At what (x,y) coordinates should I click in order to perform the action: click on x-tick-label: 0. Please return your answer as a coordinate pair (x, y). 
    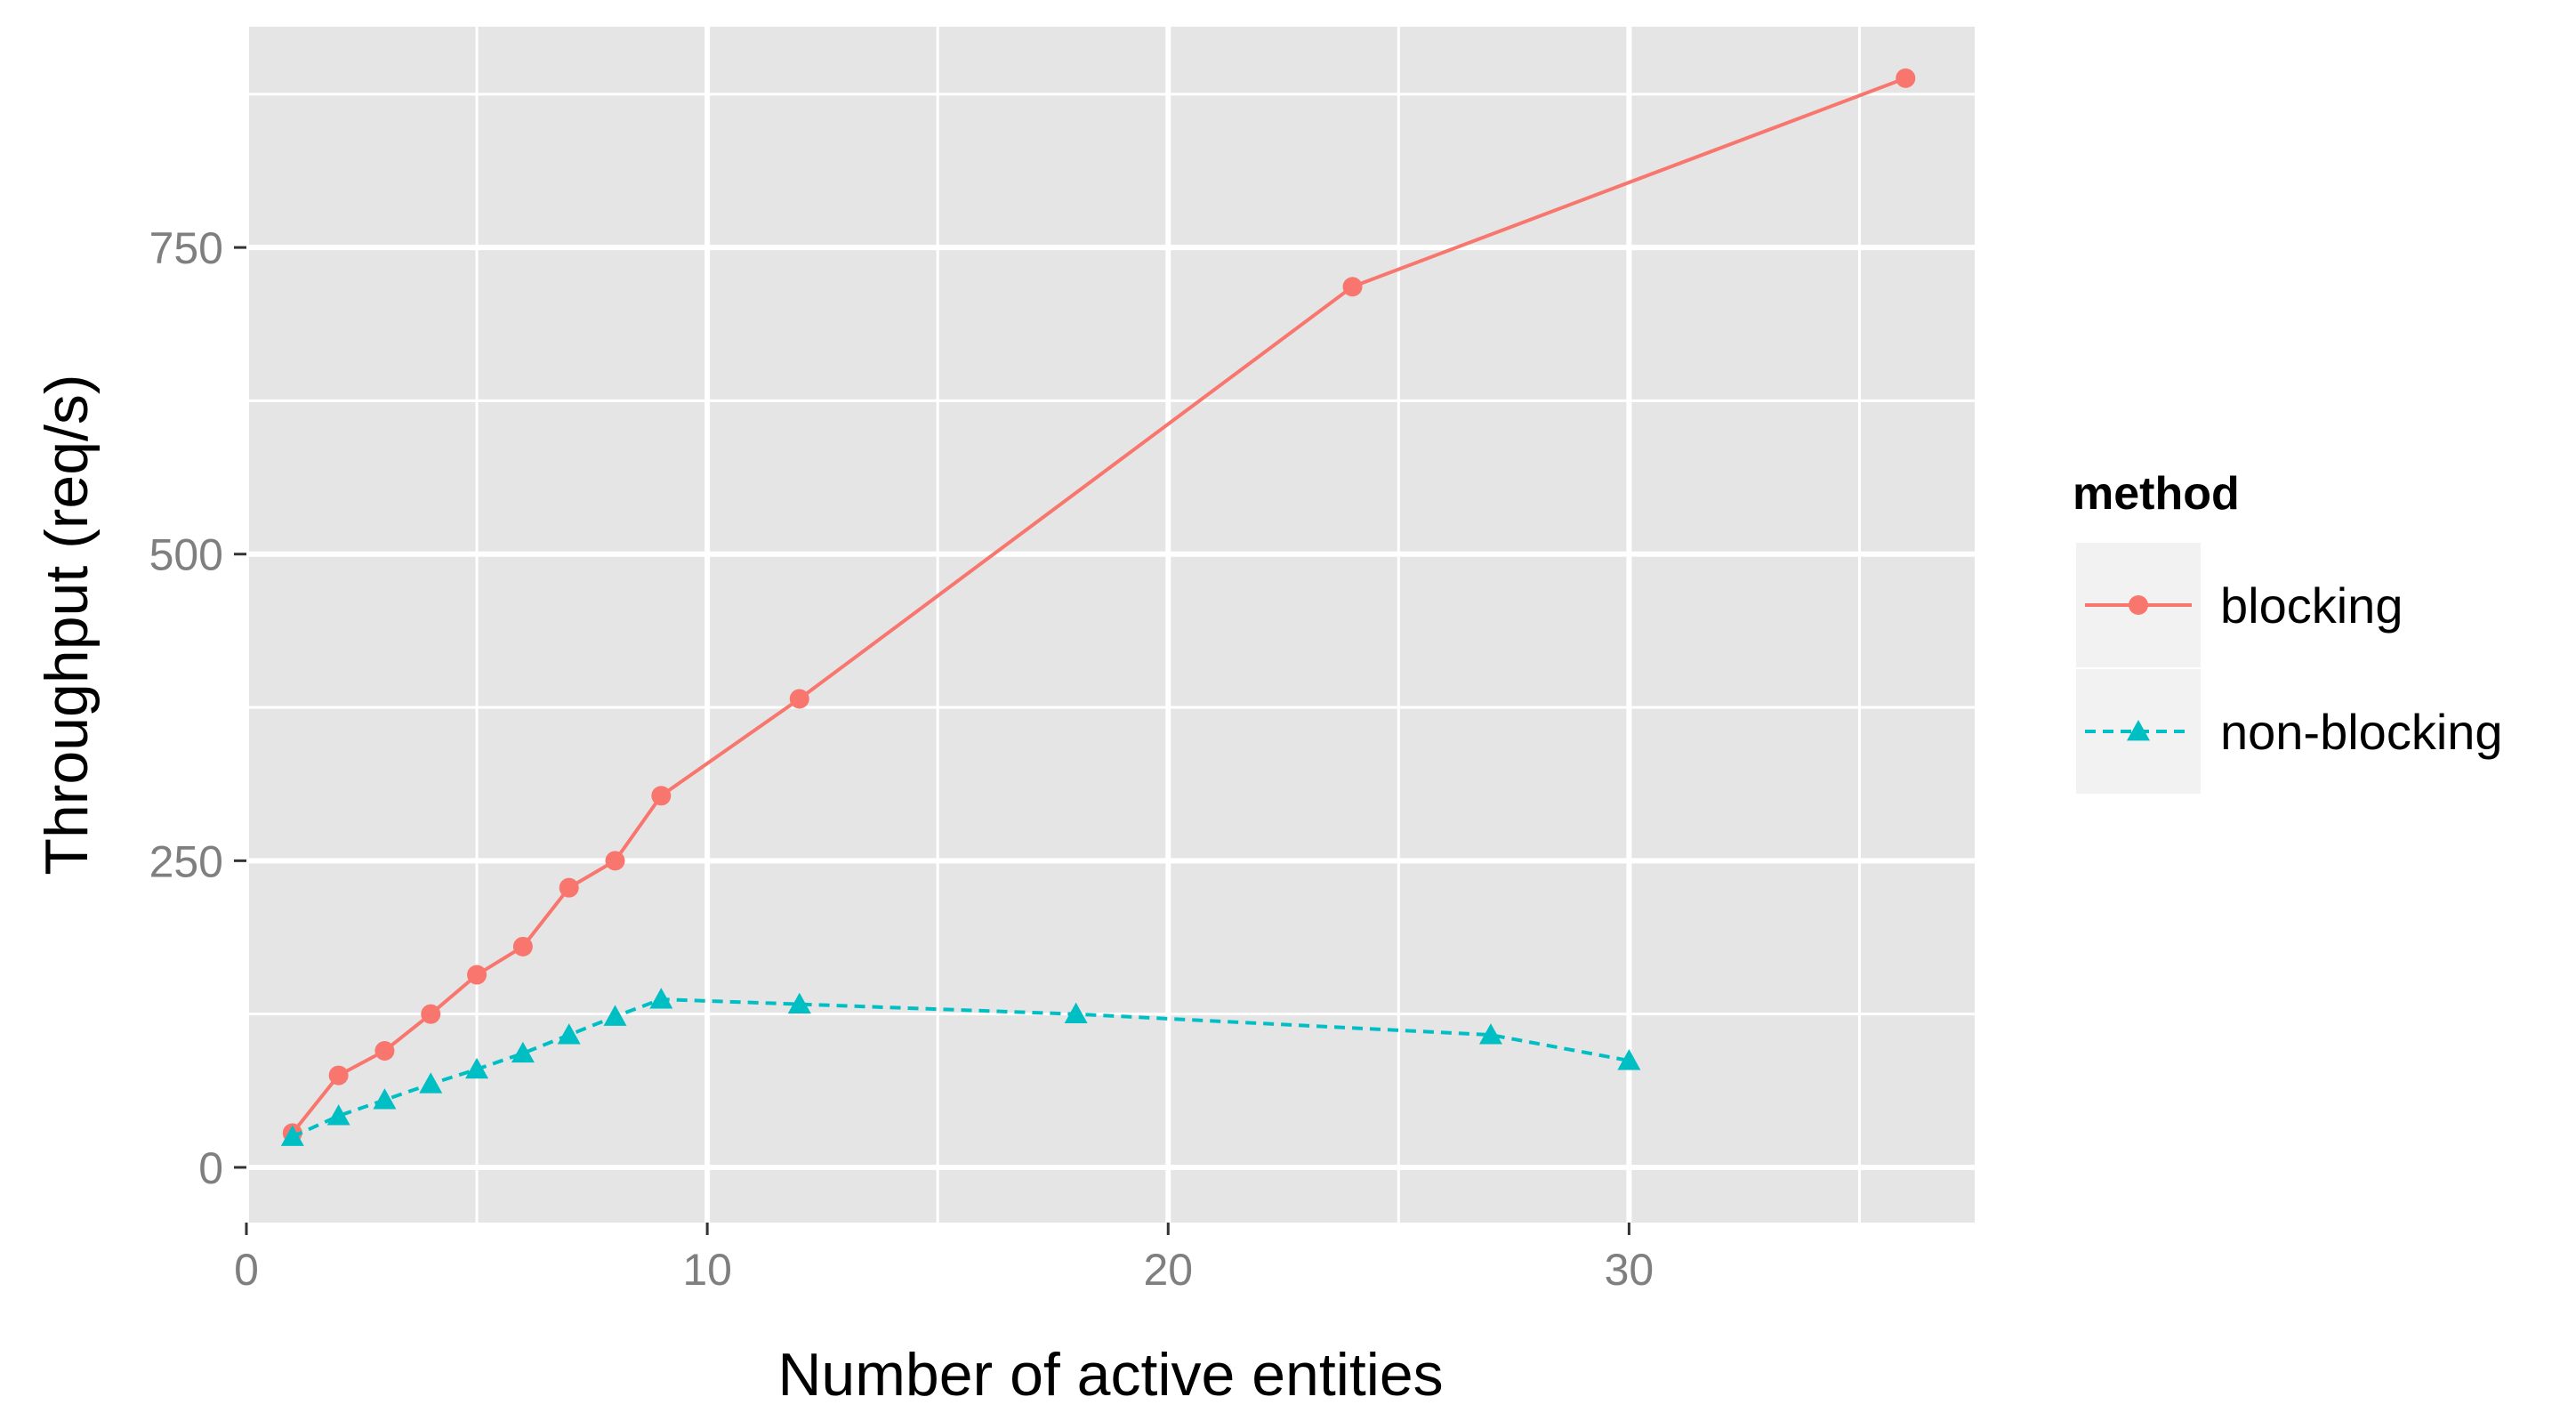
    Looking at the image, I should click on (246, 1270).